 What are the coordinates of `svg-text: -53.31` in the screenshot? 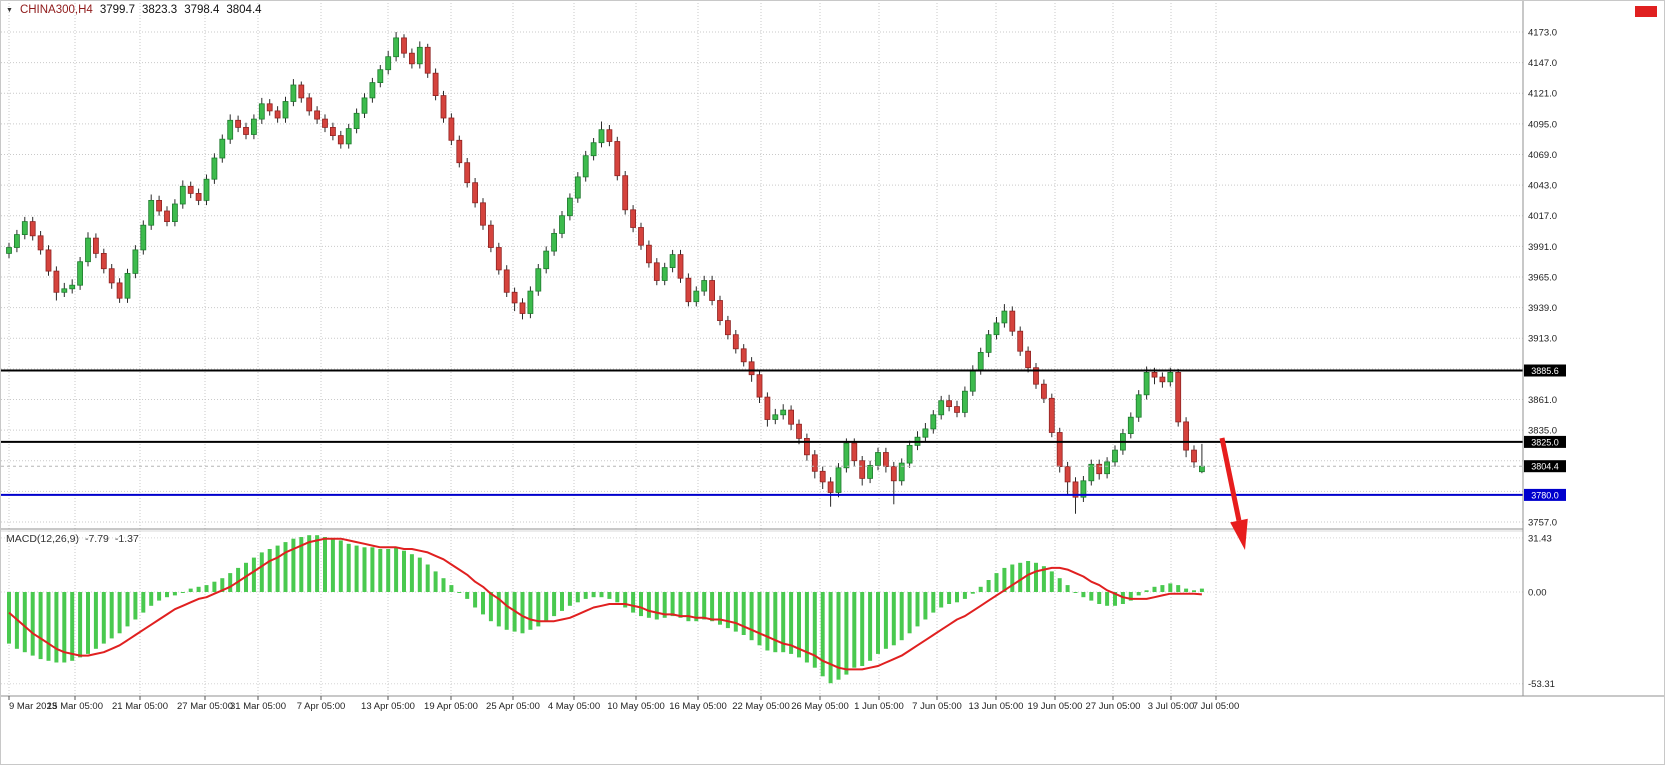 It's located at (1541, 684).